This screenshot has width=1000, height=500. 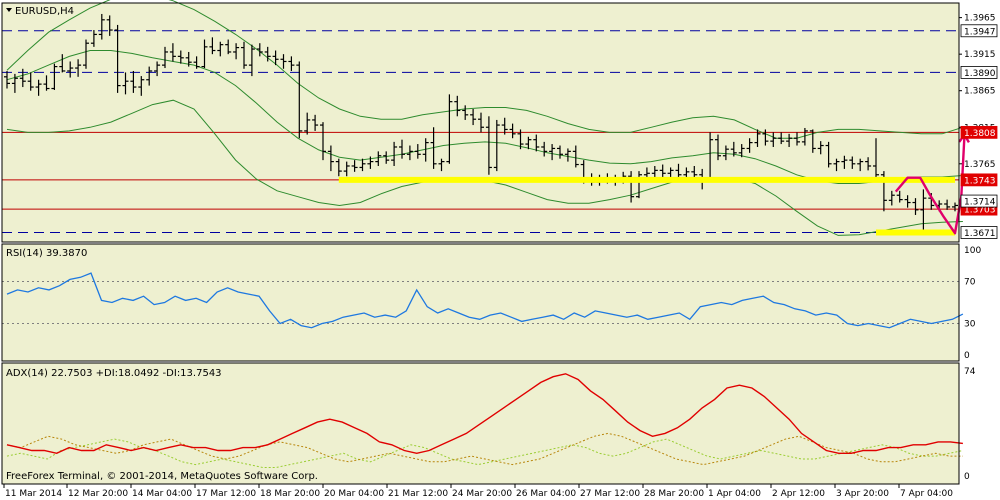 I want to click on rsi-tick-label: 100, so click(x=972, y=251).